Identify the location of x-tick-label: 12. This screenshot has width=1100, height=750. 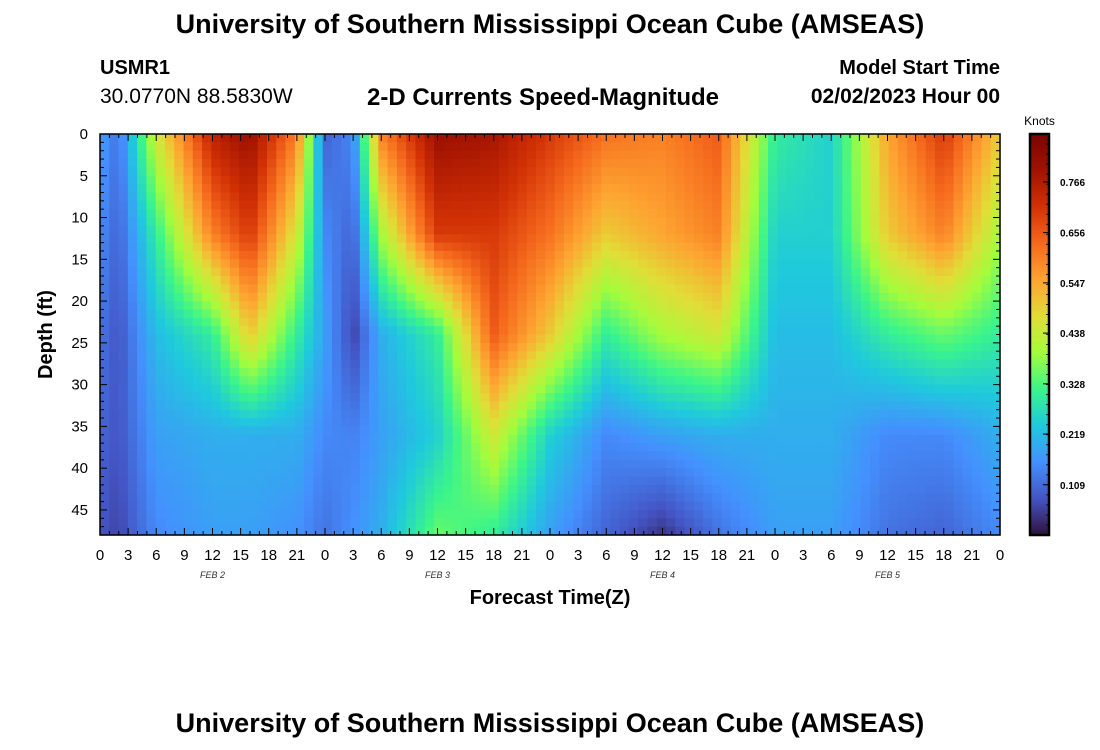
(212, 555).